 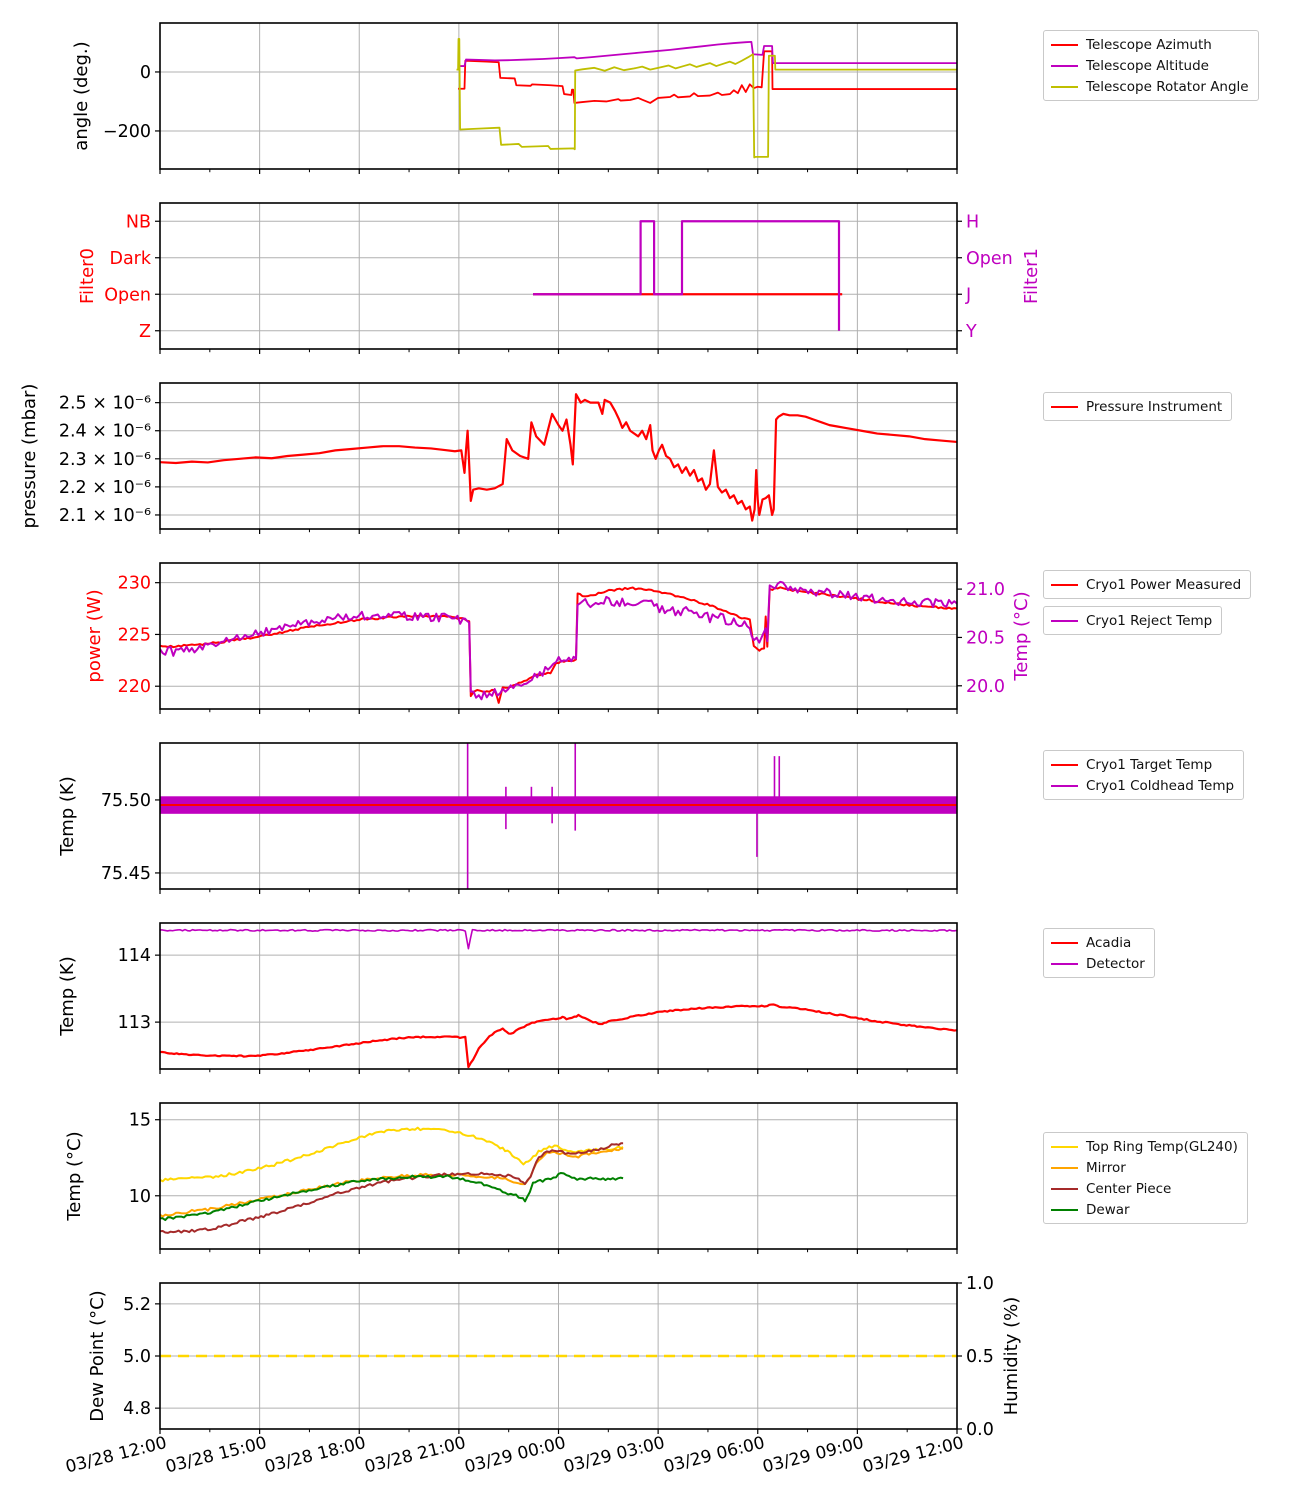 What do you see at coordinates (980, 1357) in the screenshot?
I see `y-right-tick-label: 0.5` at bounding box center [980, 1357].